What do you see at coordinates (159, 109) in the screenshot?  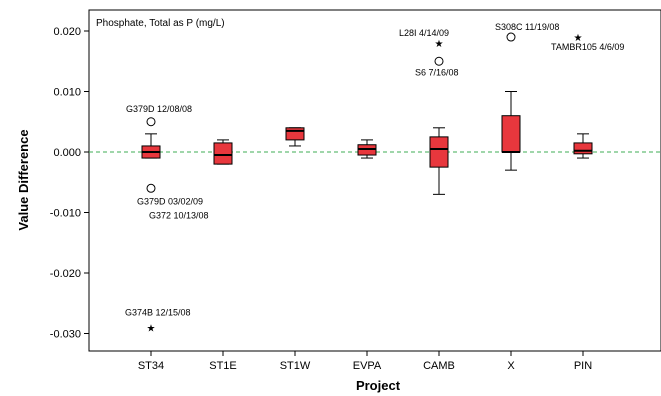 I see `outlier-label: G379D 12/08/08` at bounding box center [159, 109].